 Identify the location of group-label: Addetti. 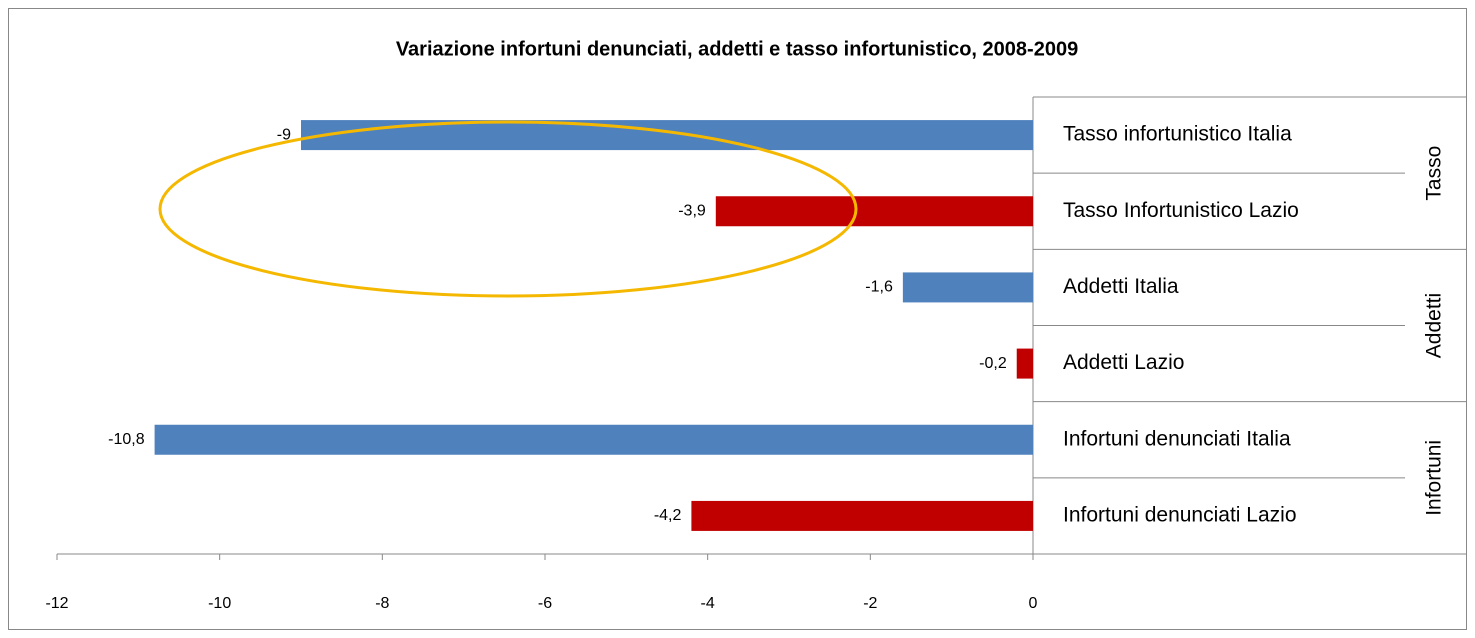
(1434, 325).